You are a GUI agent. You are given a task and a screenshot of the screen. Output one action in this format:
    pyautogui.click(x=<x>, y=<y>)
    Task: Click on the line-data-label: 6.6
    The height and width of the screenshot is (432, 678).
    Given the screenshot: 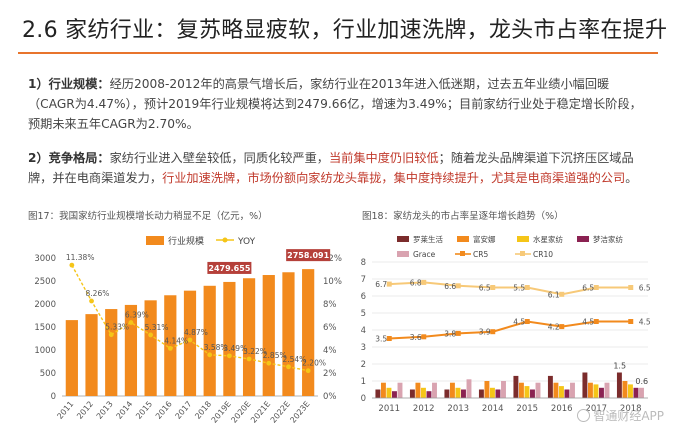 What is the action you would take?
    pyautogui.click(x=450, y=286)
    